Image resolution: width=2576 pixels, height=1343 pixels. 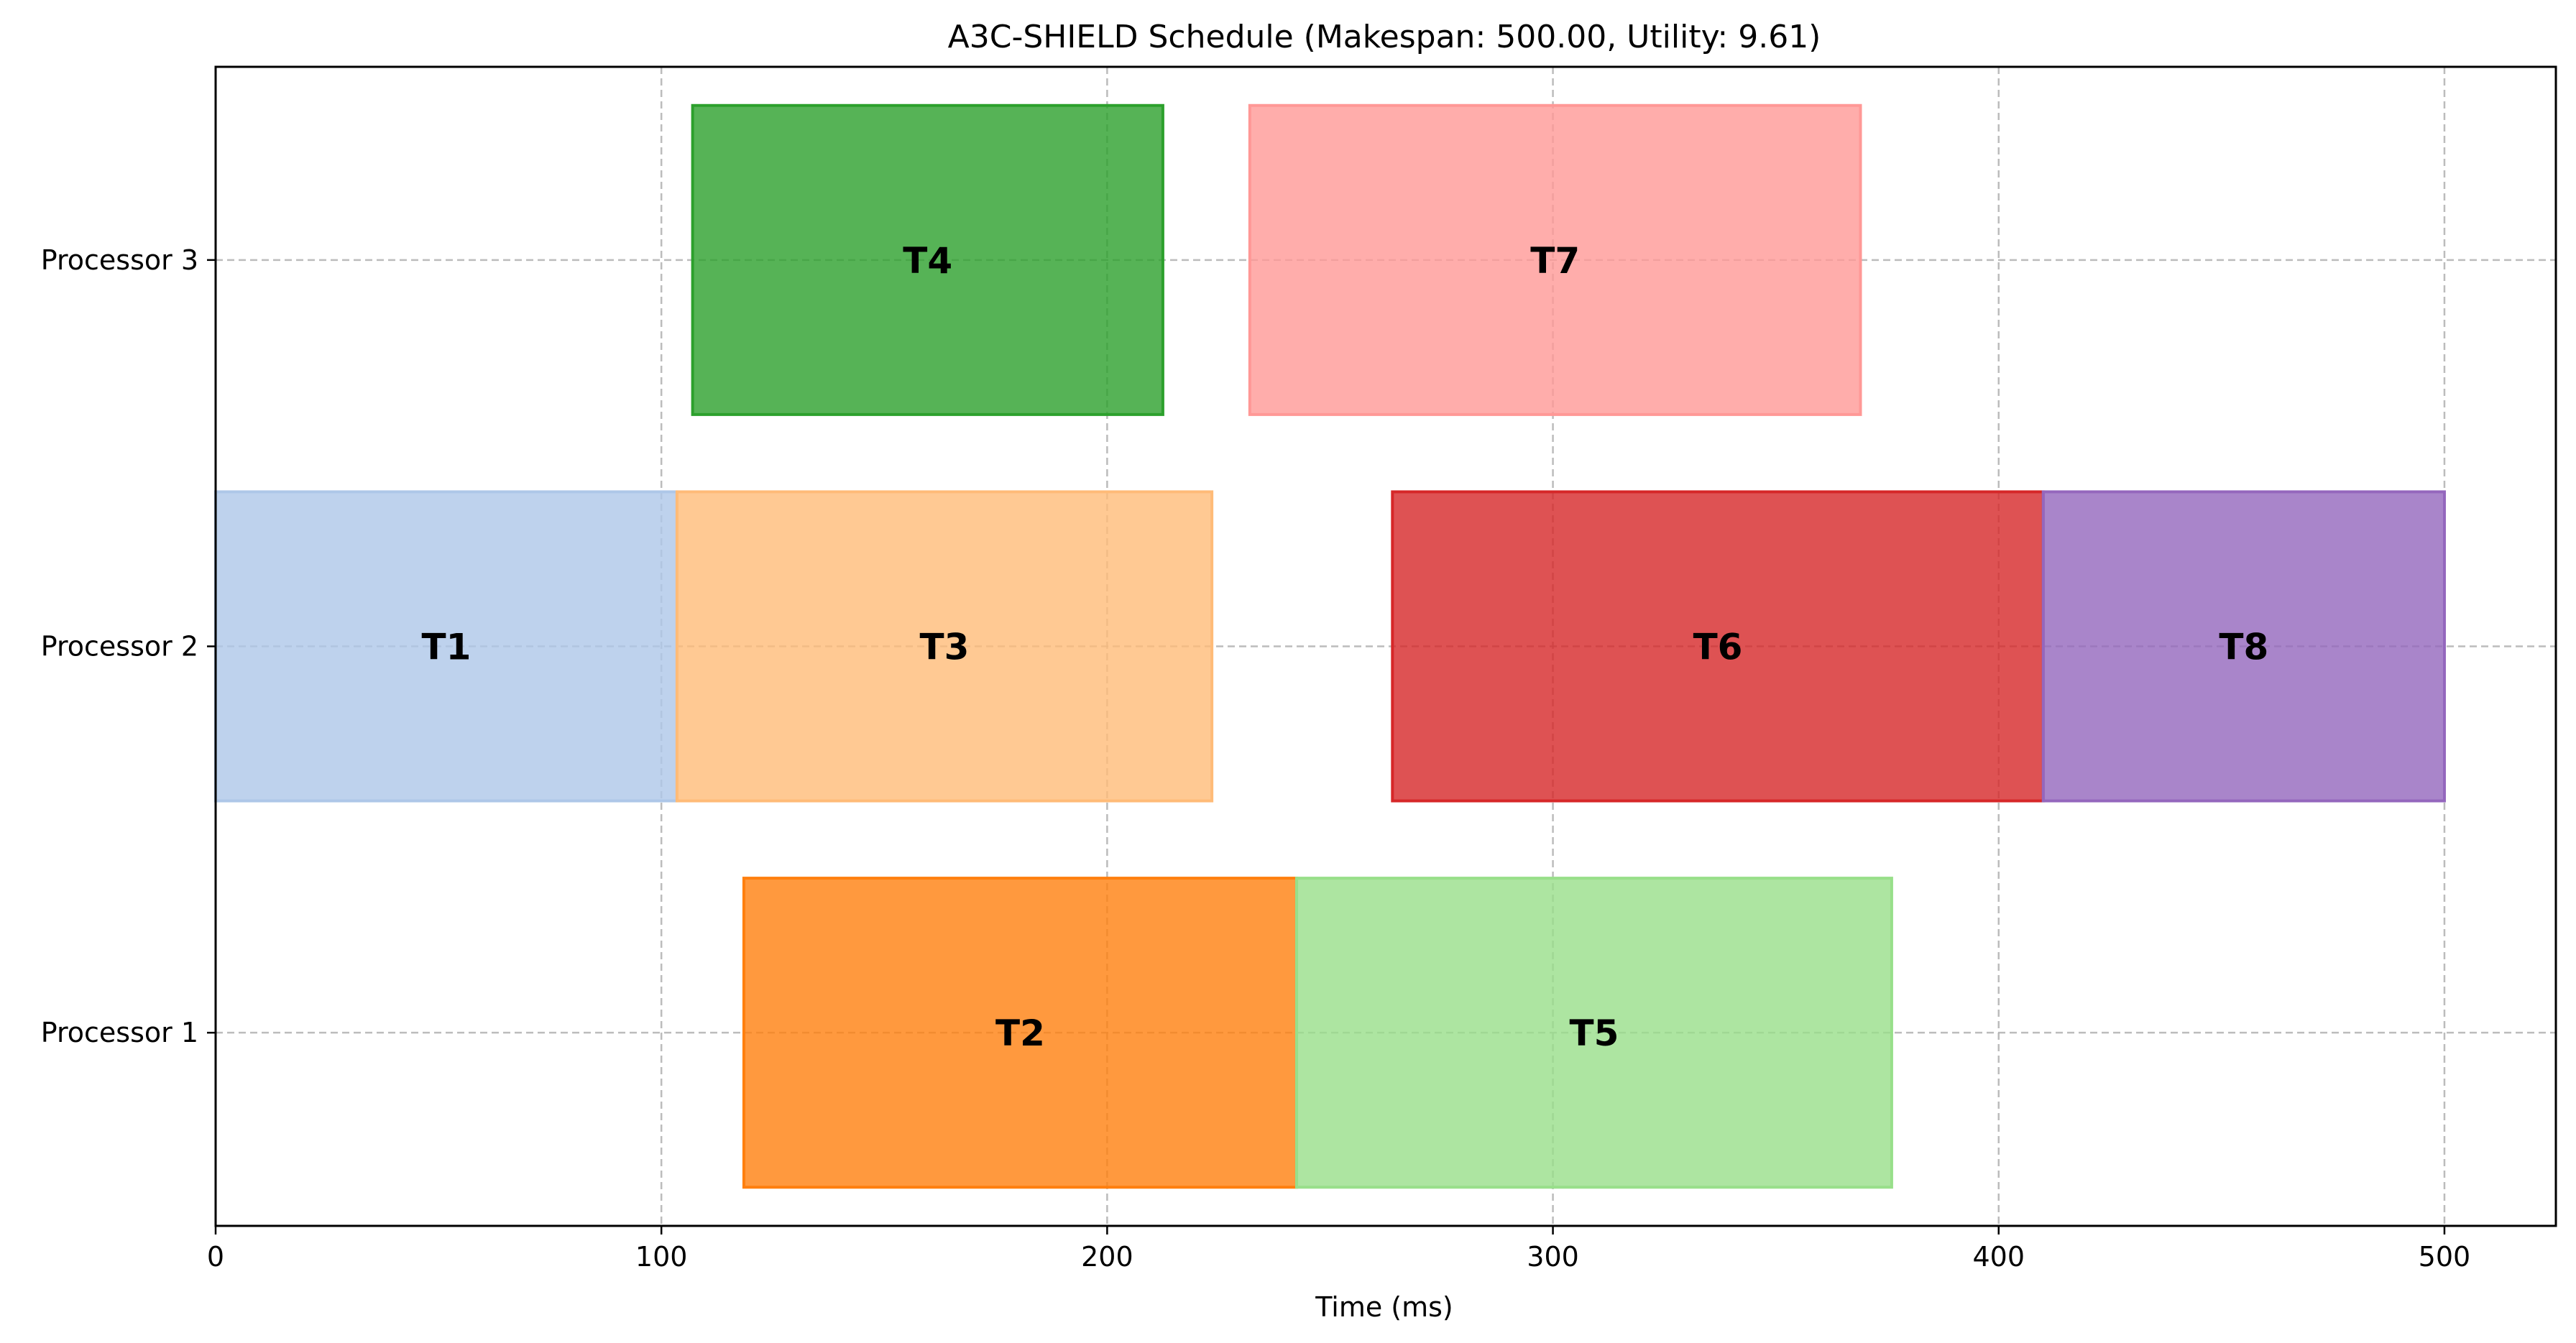 I want to click on task-bar-t5, so click(x=1593, y=1033).